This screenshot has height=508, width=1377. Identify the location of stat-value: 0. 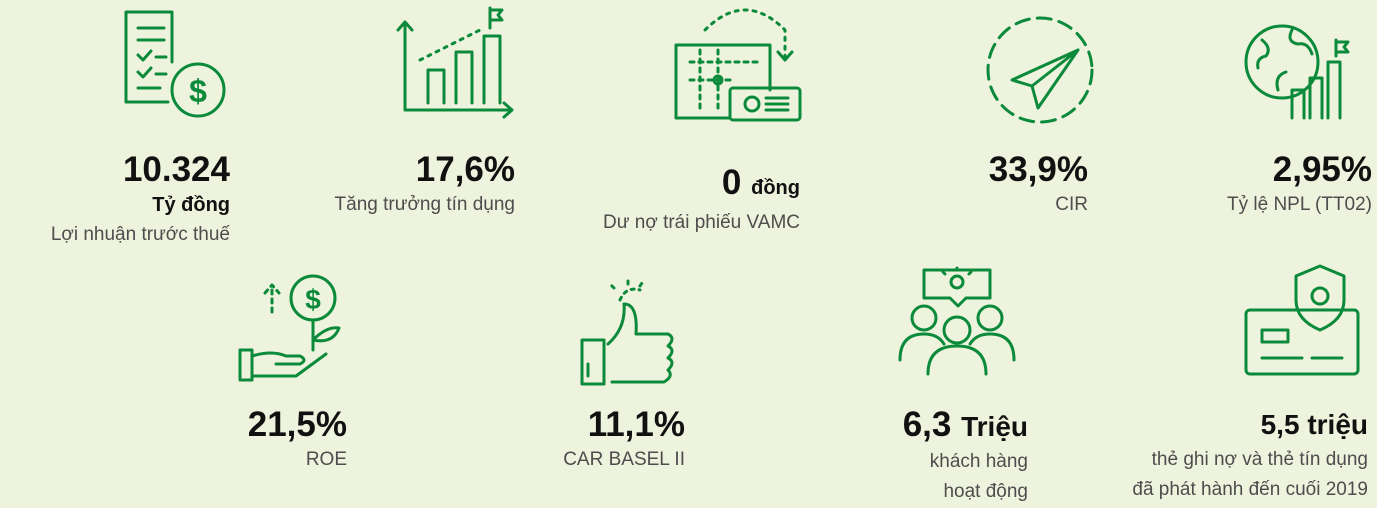
(731, 182).